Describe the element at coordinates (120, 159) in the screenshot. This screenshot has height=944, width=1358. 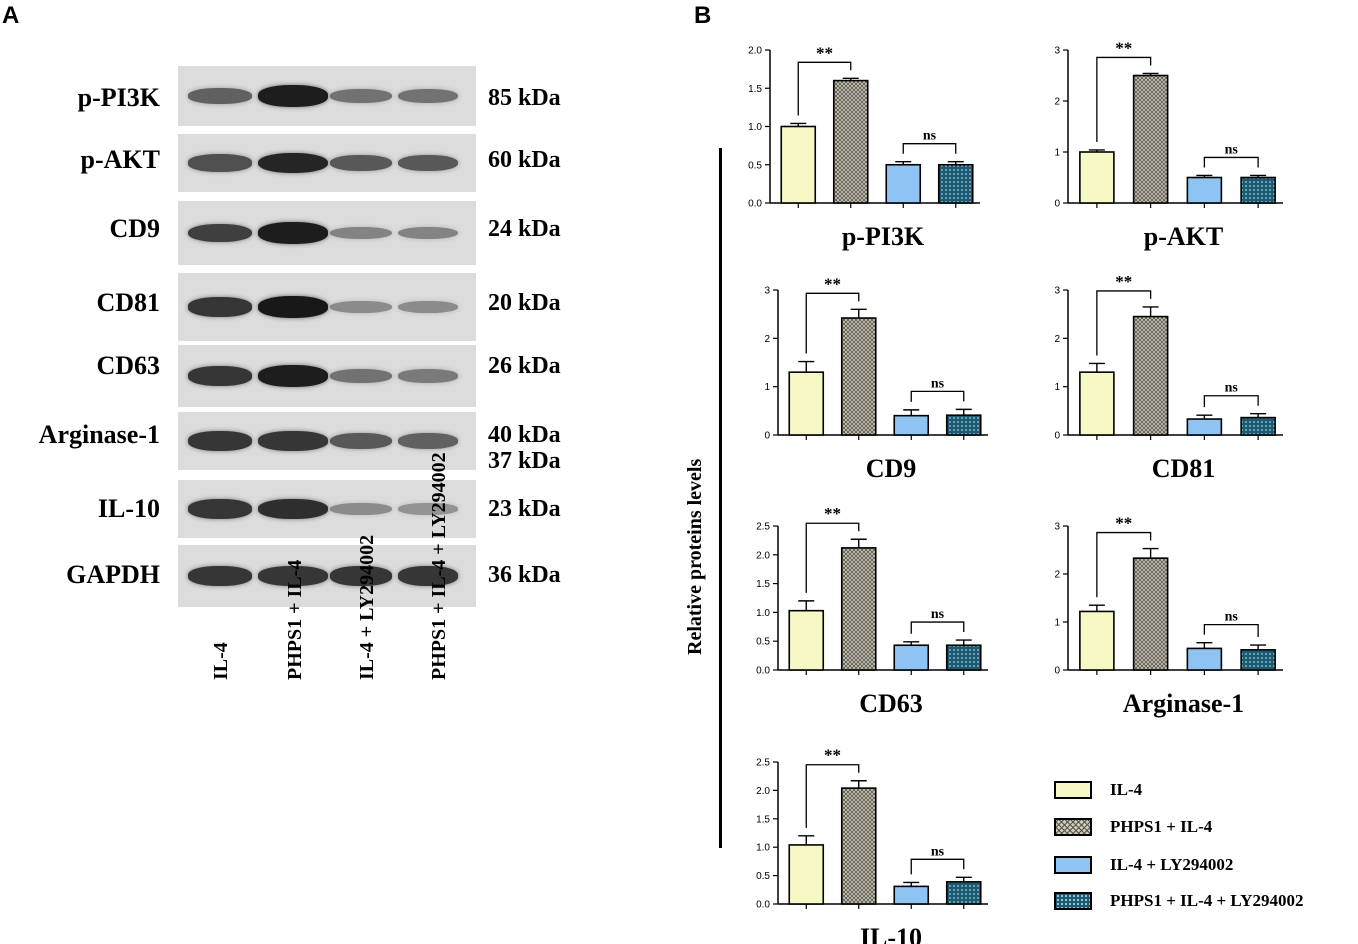
I see `protein-label: p-AKT` at that location.